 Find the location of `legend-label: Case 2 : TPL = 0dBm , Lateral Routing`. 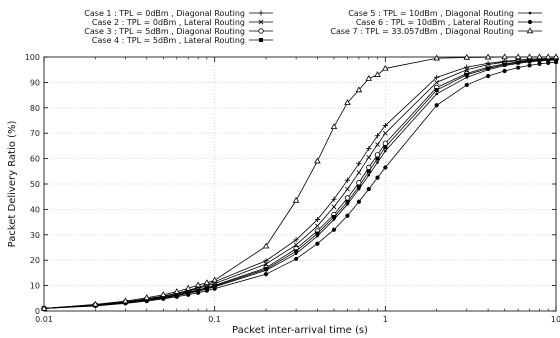

legend-label: Case 2 : TPL = 0dBm , Lateral Routing is located at coordinates (168, 22).